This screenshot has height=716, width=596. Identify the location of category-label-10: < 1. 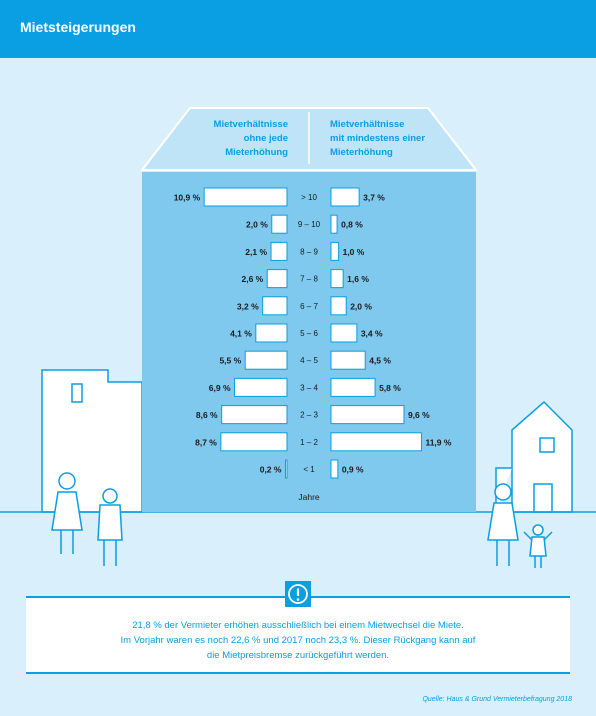
(309, 469).